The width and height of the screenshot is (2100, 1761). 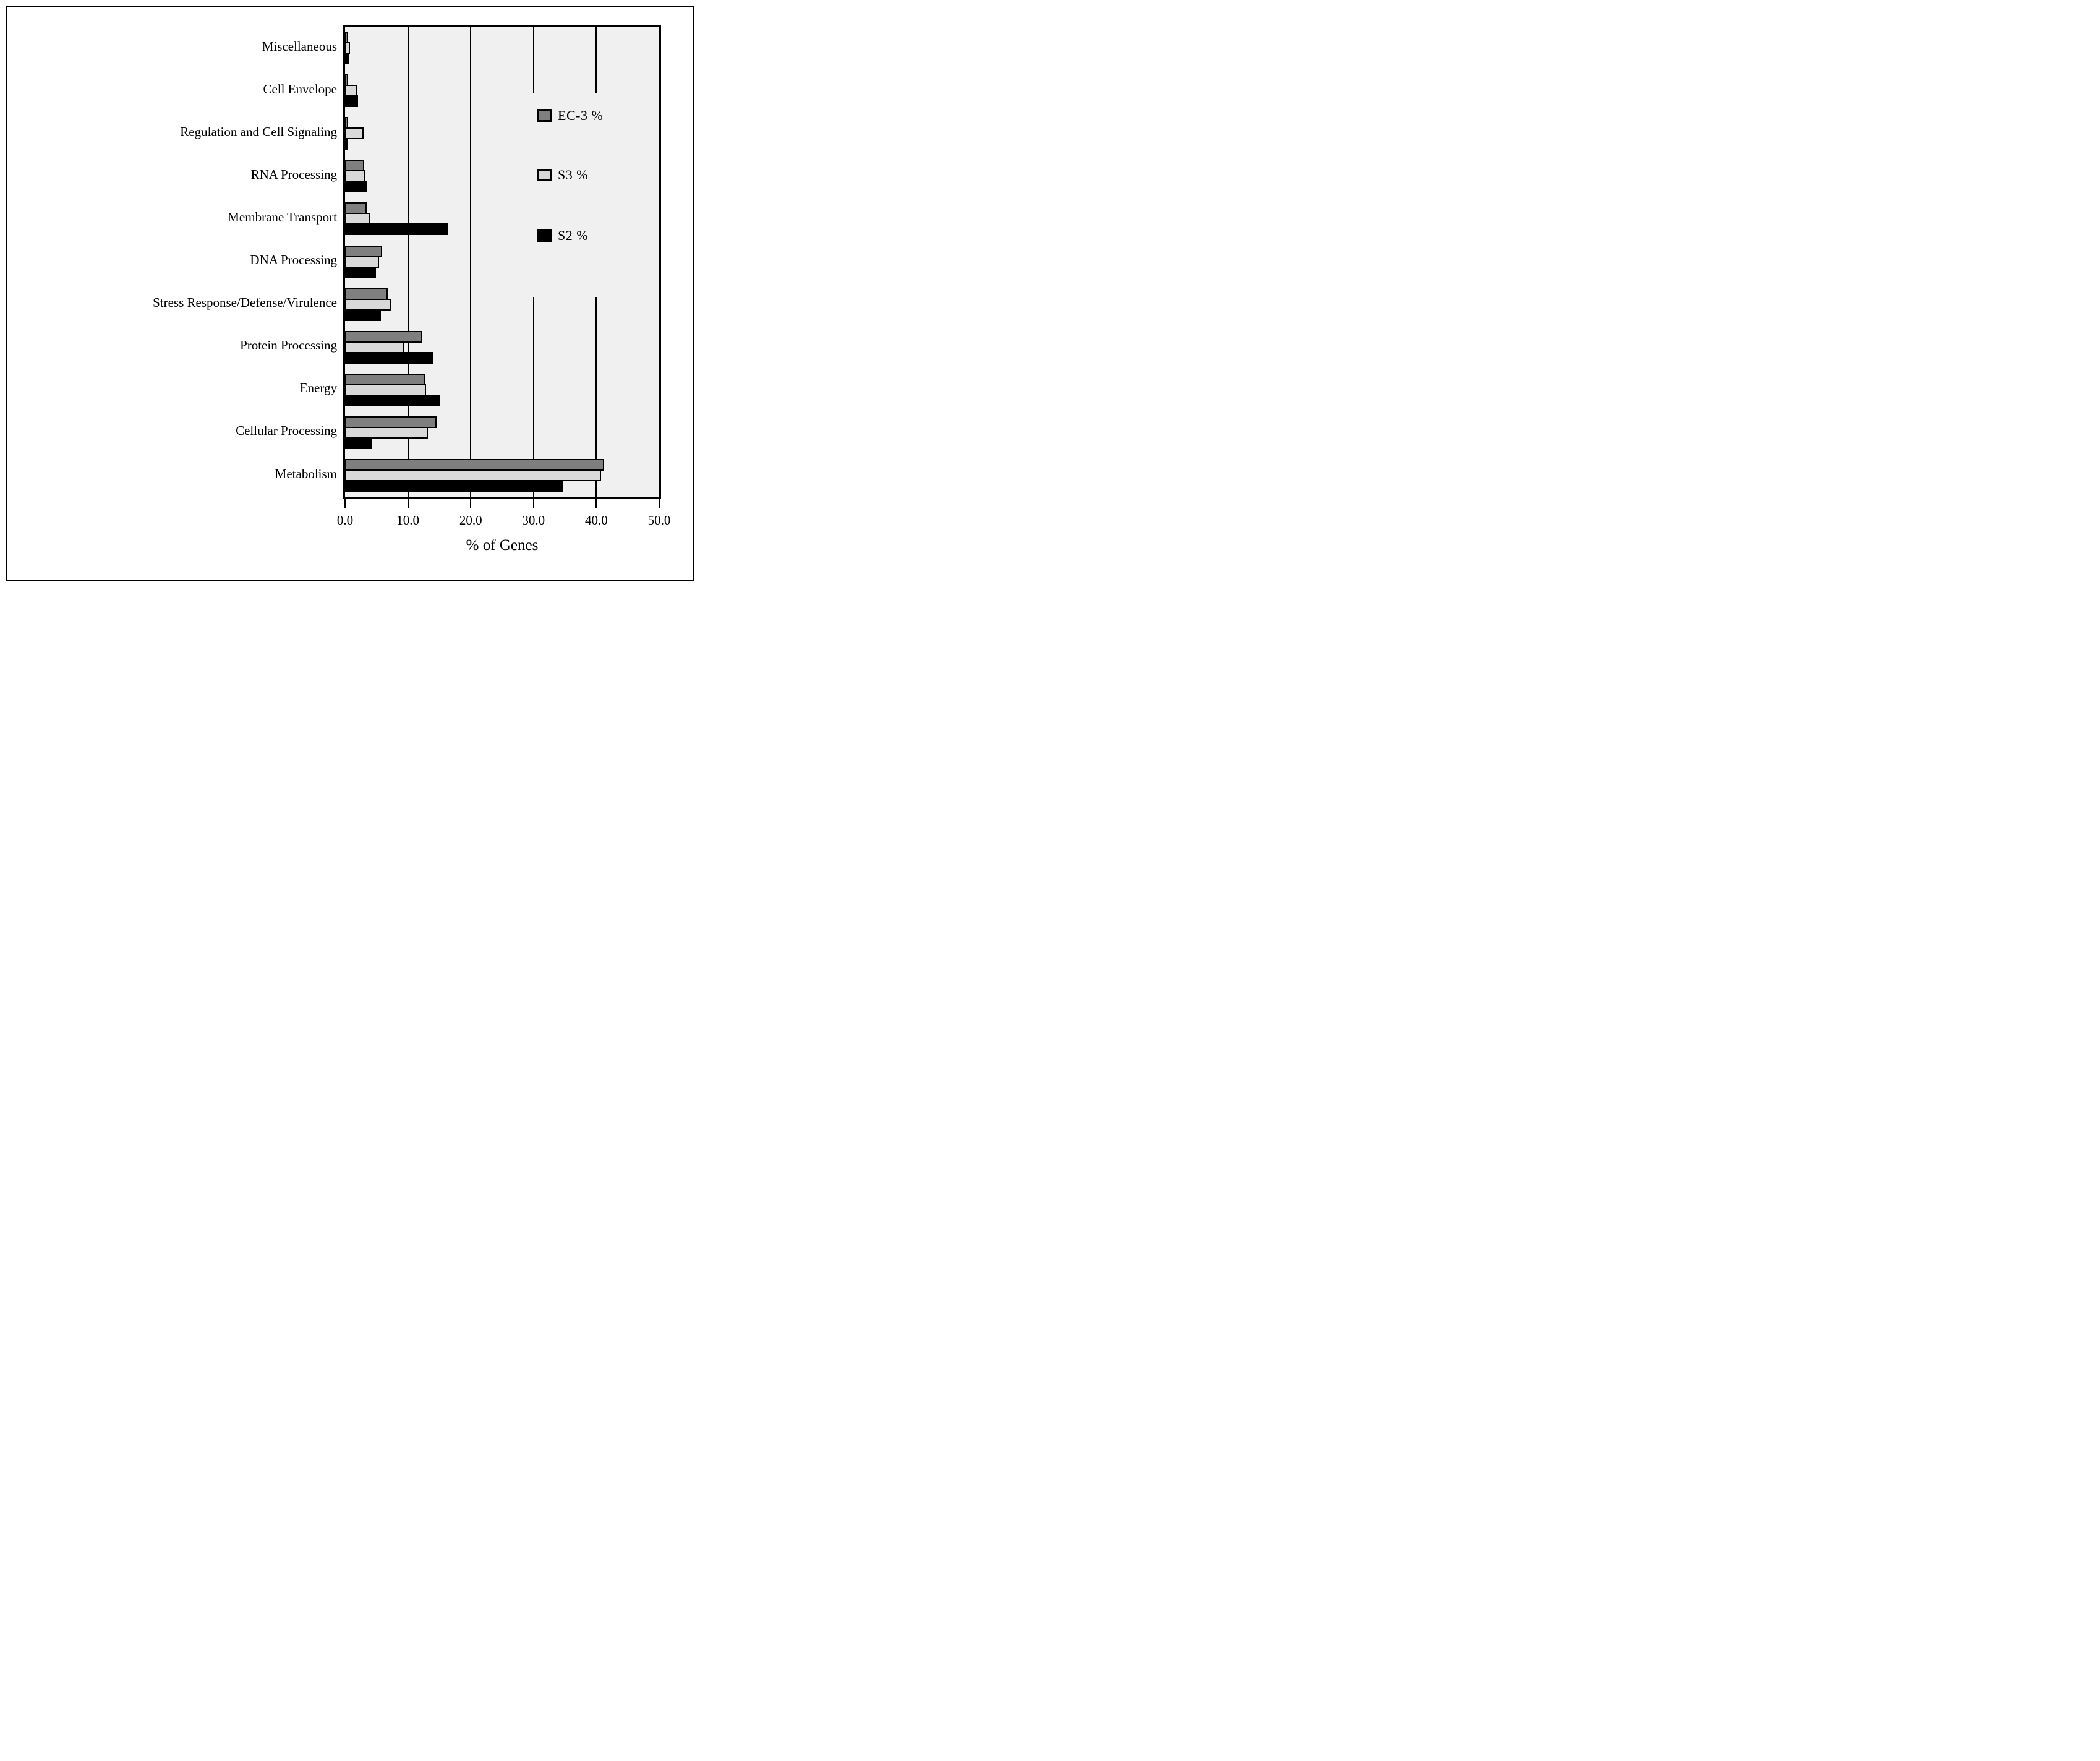 What do you see at coordinates (596, 520) in the screenshot?
I see `x-tick-label-40.0: 40.0` at bounding box center [596, 520].